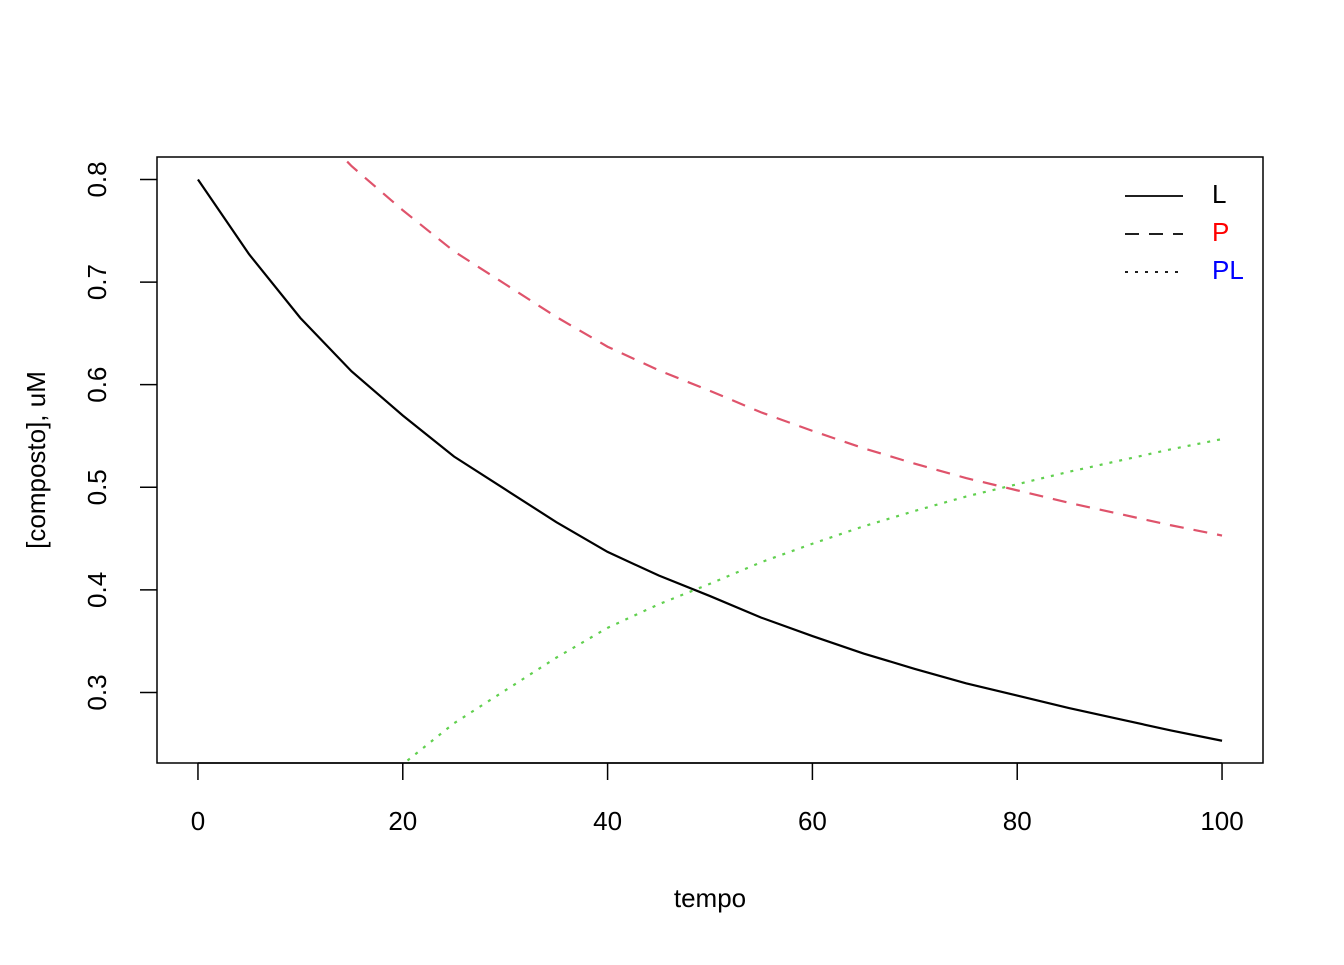 The image size is (1344, 965). Describe the element at coordinates (1219, 194) in the screenshot. I see `legend-label: L` at that location.